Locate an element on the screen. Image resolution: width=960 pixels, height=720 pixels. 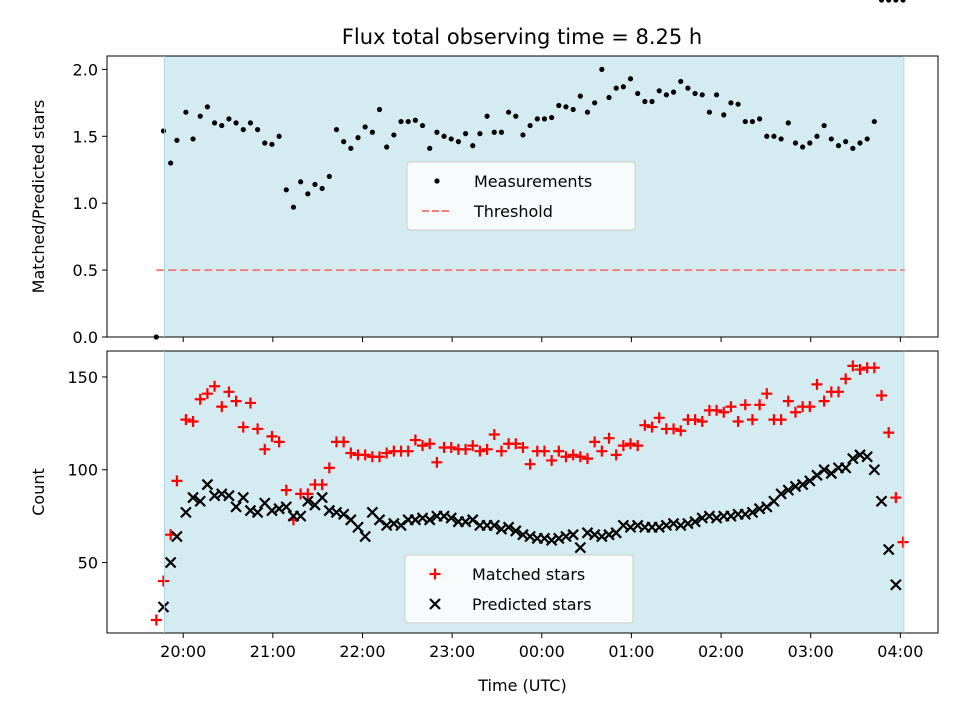
legend-label: Matched stars is located at coordinates (528, 574).